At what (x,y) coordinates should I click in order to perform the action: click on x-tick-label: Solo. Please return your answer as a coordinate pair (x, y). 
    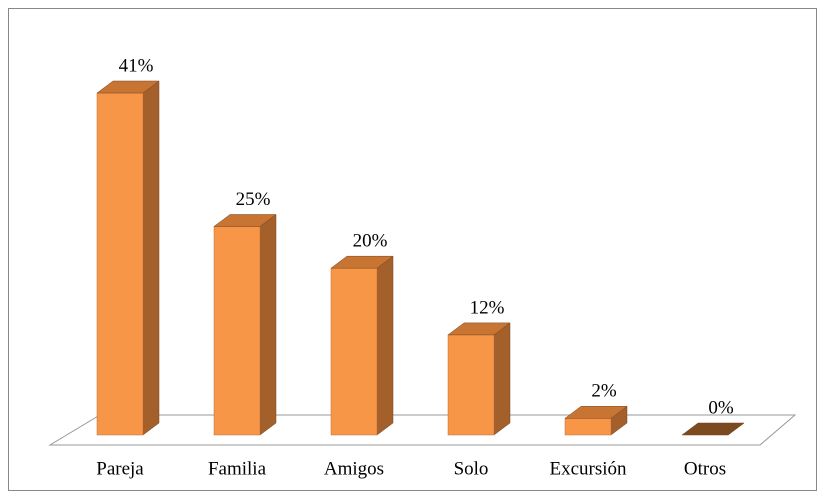
    Looking at the image, I should click on (471, 468).